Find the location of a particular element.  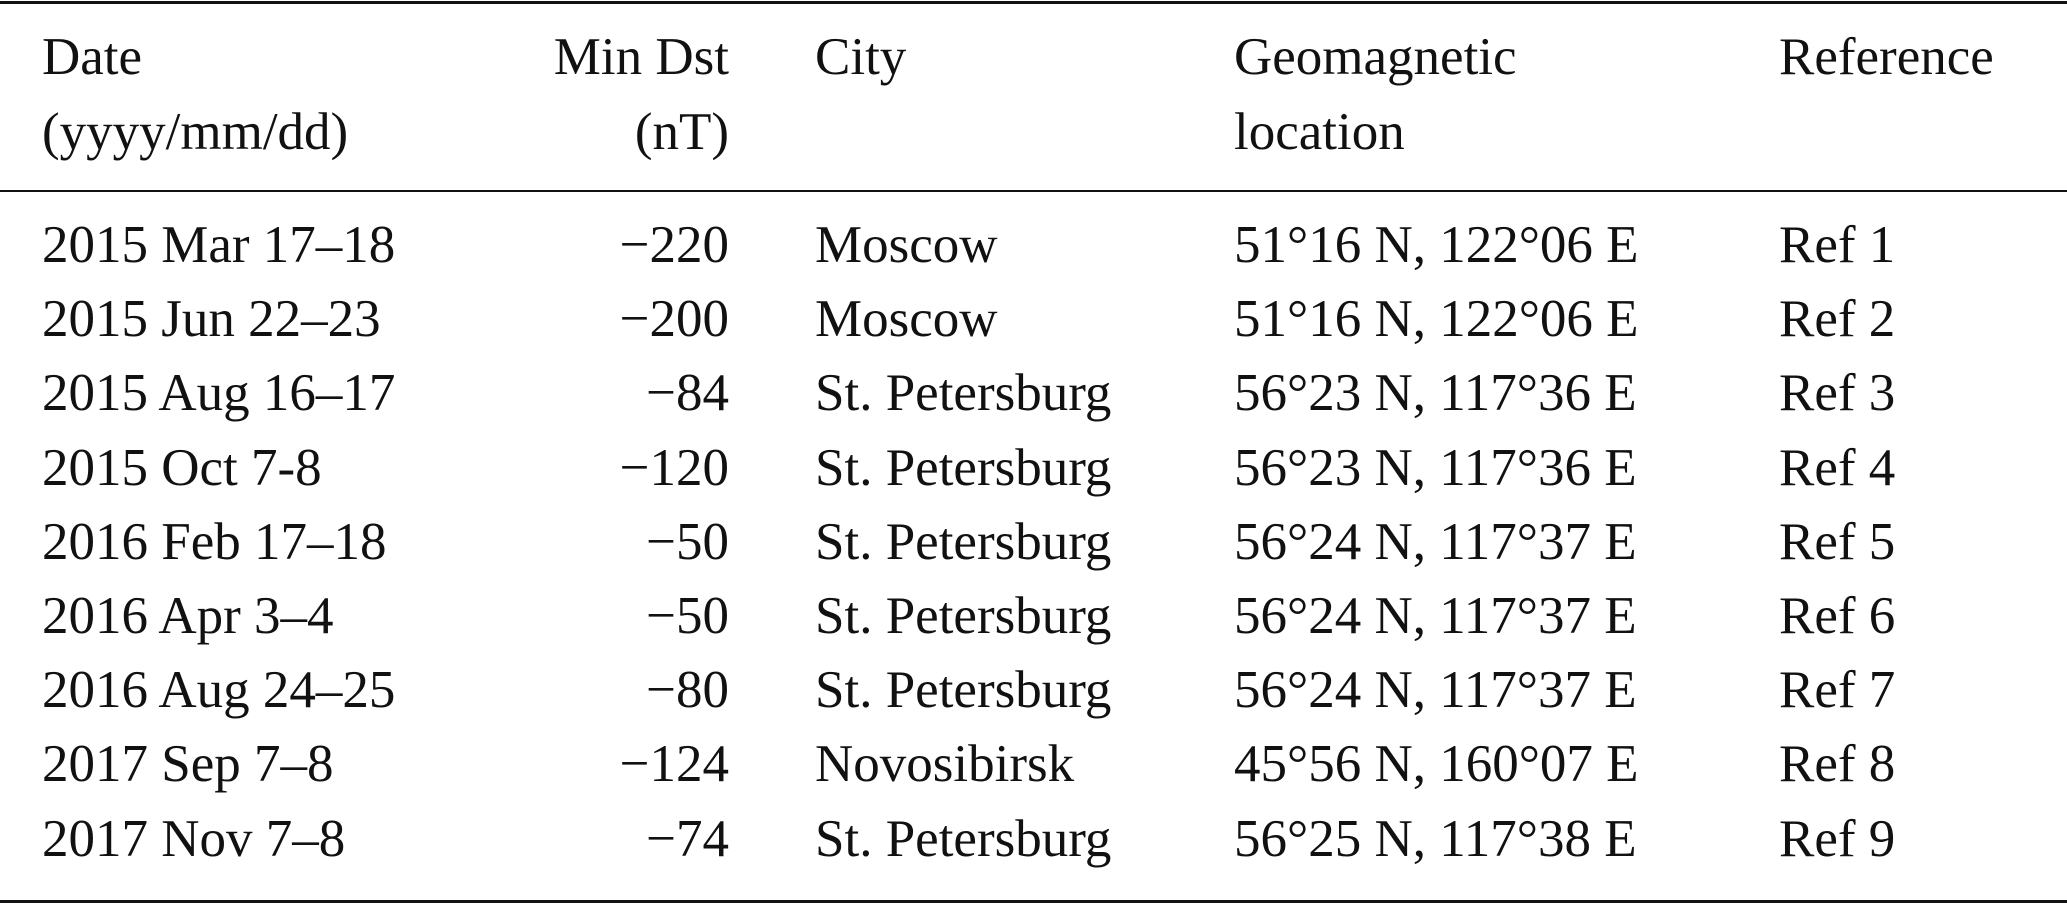

min-dst-cell: −84 is located at coordinates (687, 393).